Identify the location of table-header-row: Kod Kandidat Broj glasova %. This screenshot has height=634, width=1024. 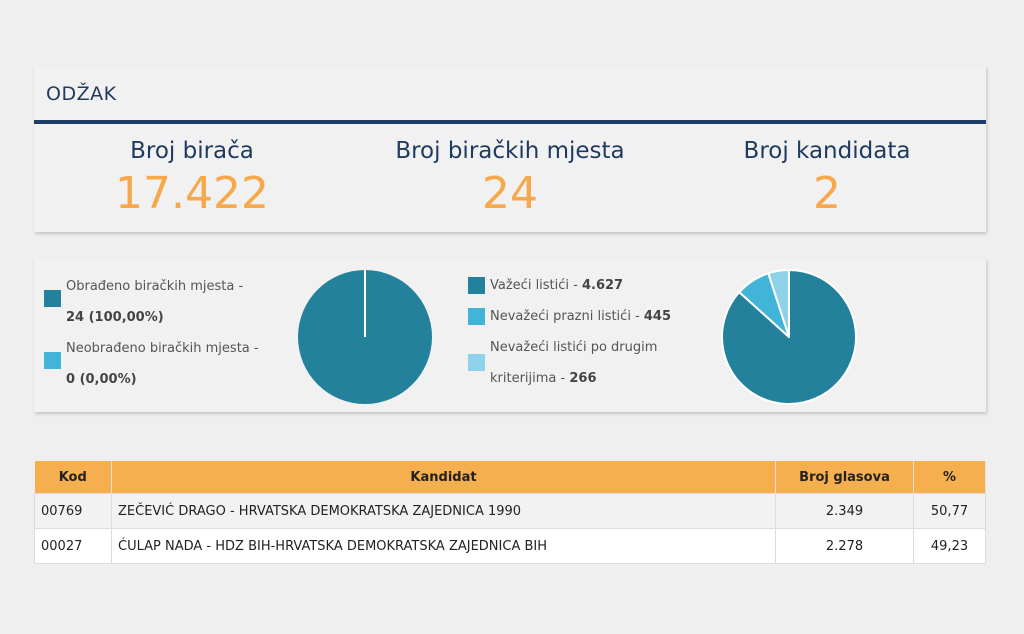
(510, 477).